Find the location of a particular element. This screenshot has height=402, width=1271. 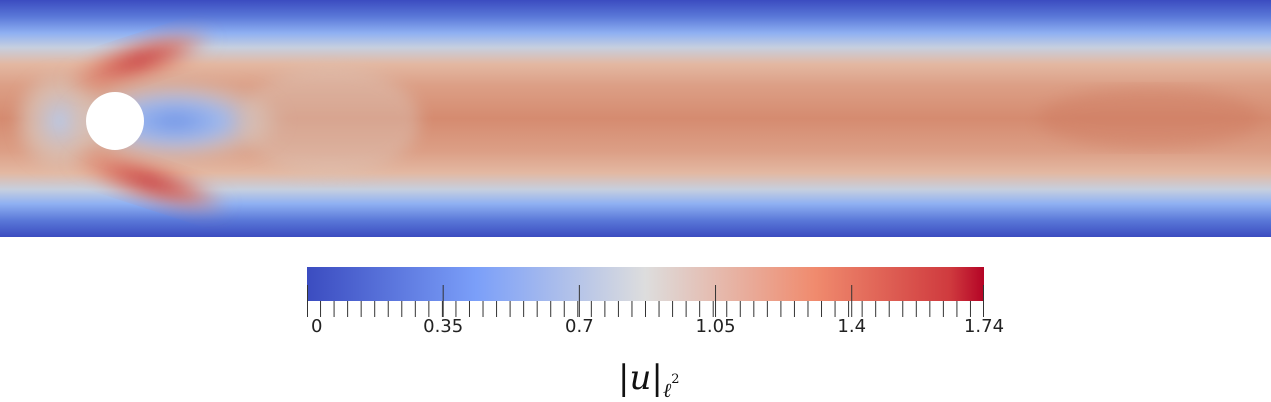

tick-label: 0 is located at coordinates (317, 326).